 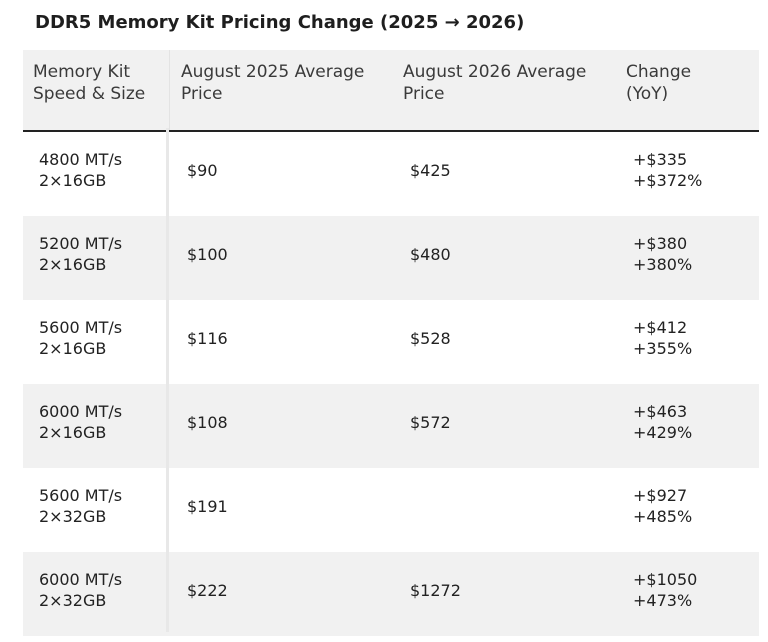 I want to click on price-2026-cell: $480, so click(x=430, y=254).